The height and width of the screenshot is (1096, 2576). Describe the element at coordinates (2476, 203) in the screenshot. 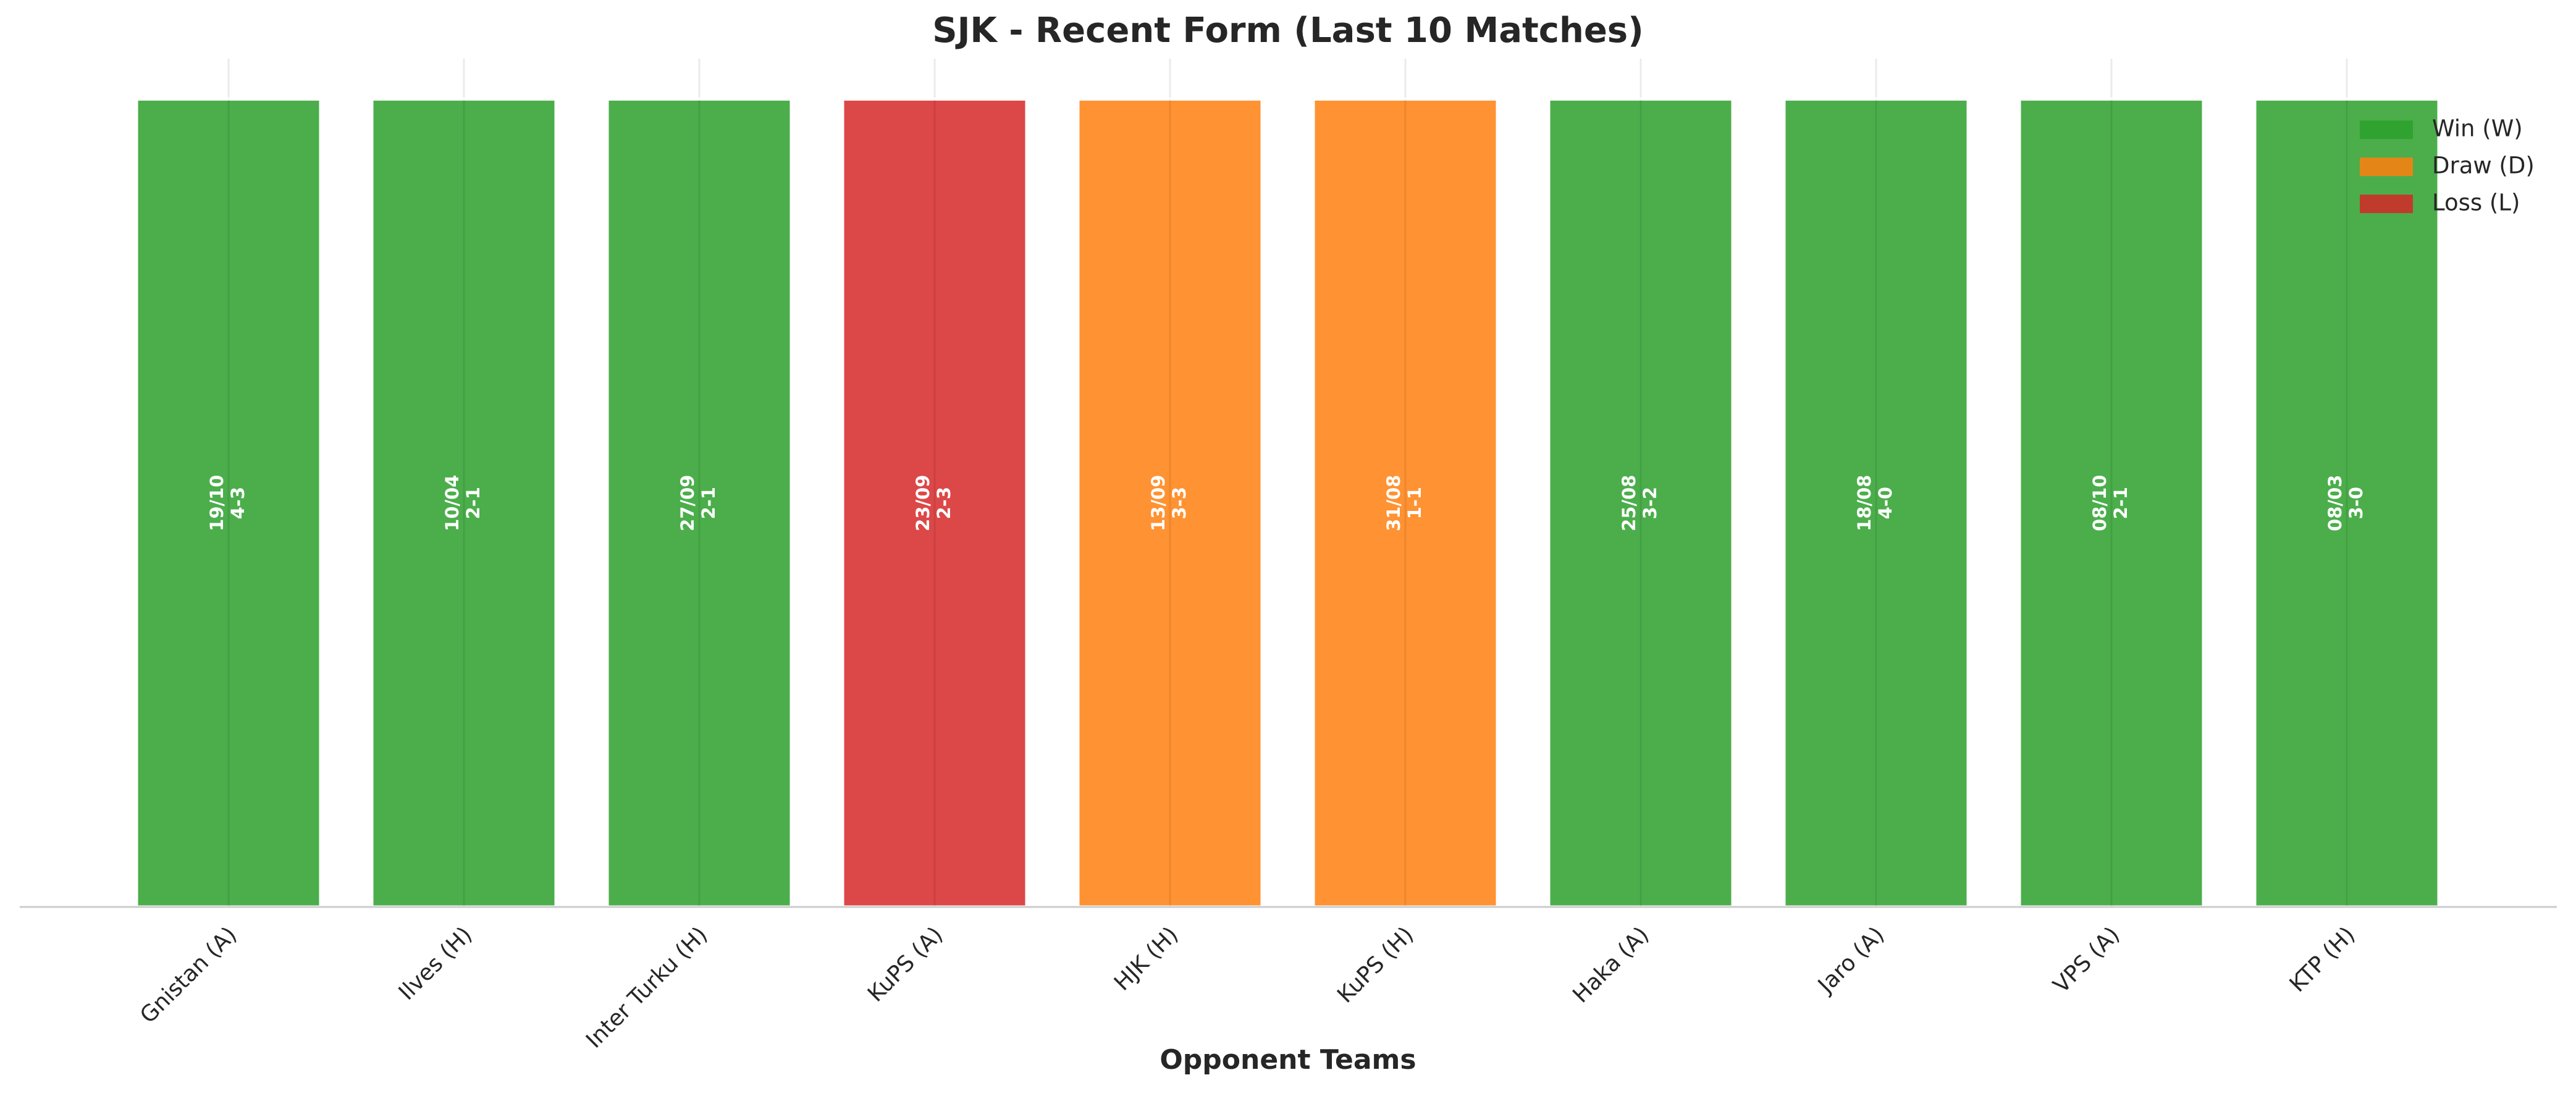

I see `legend-label: Loss (L)` at that location.